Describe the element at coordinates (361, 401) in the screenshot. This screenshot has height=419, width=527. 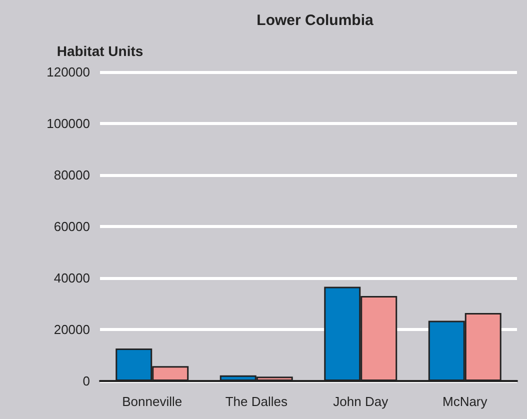
I see `x-tick-label: John Day` at that location.